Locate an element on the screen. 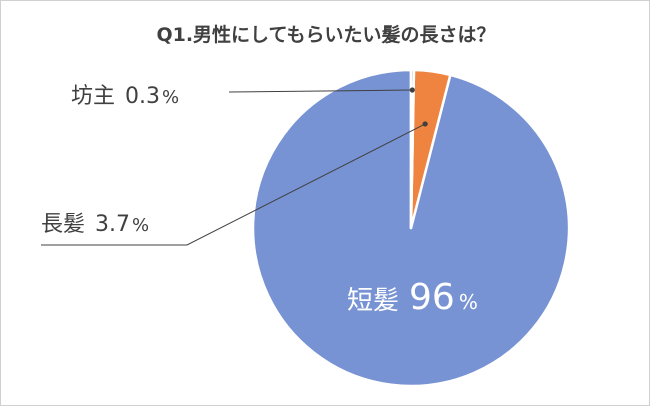  slice-unit-short: % is located at coordinates (468, 302).